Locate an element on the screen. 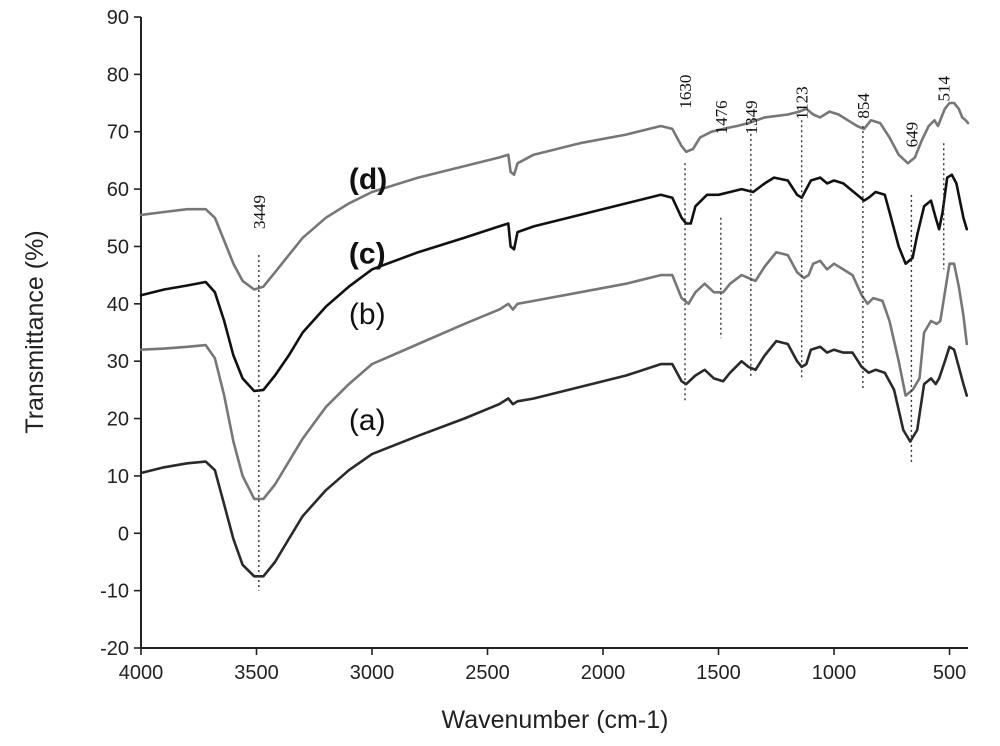 The width and height of the screenshot is (1000, 746). peak-label-1349: 1349 is located at coordinates (751, 117).